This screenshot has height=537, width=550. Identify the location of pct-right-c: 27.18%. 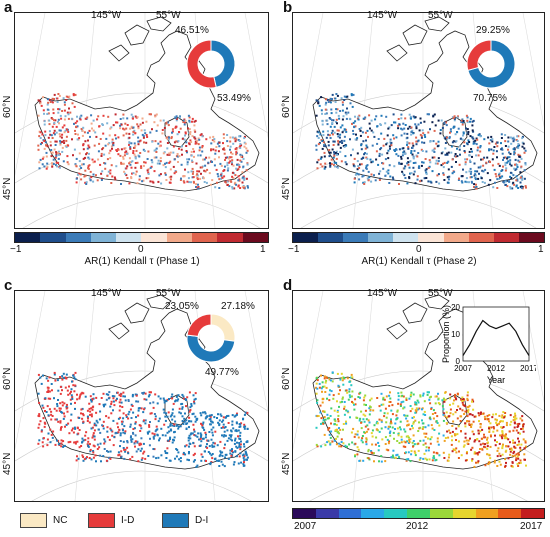
(238, 306).